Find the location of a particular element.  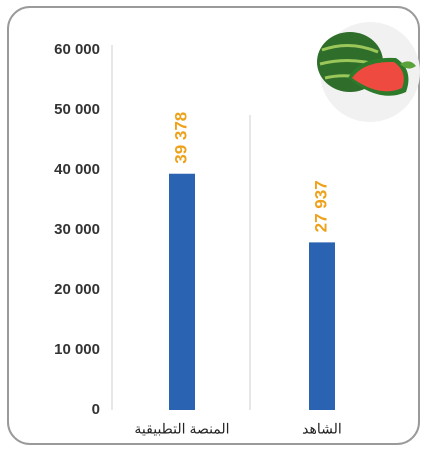

y-tick-label: 20 000 is located at coordinates (77, 289).